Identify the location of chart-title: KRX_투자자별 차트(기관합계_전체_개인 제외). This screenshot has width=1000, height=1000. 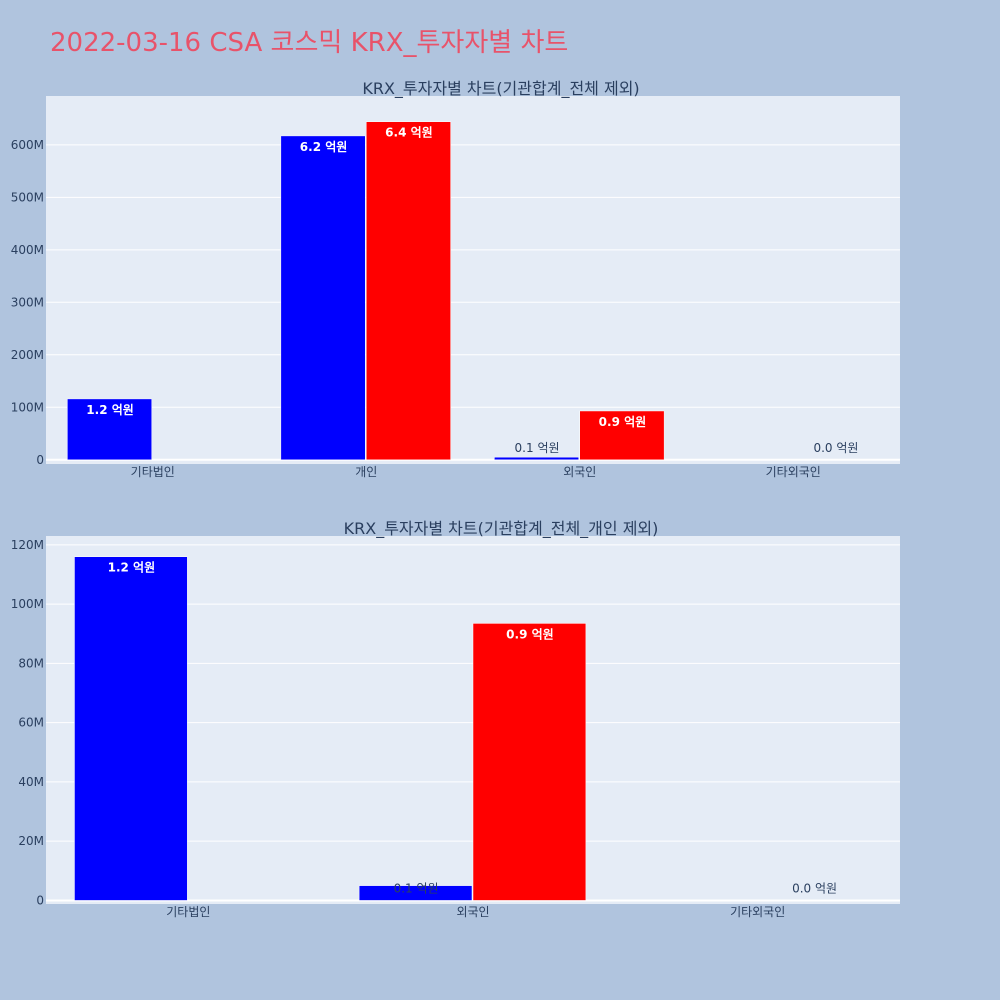
(501, 529).